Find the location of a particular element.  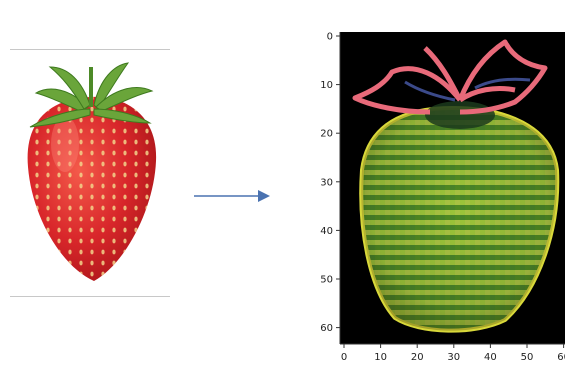

strawberry-leaves is located at coordinates (91, 95).